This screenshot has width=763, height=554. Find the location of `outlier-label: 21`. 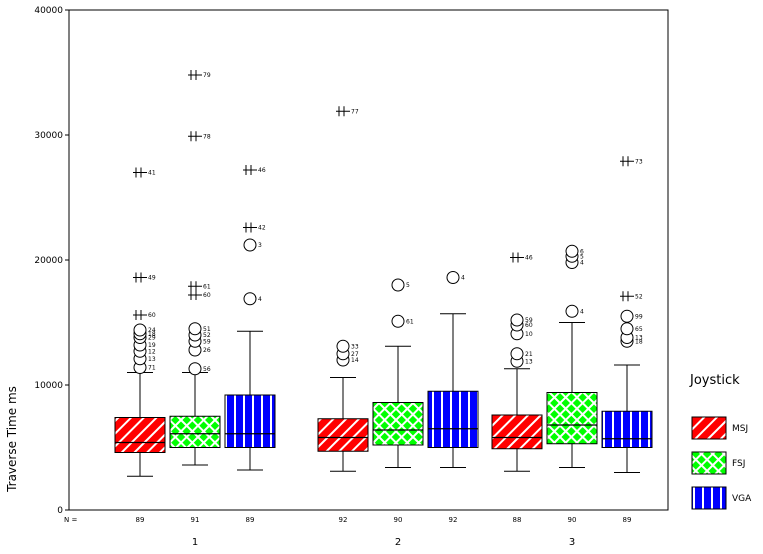

outlier-label: 21 is located at coordinates (529, 354).